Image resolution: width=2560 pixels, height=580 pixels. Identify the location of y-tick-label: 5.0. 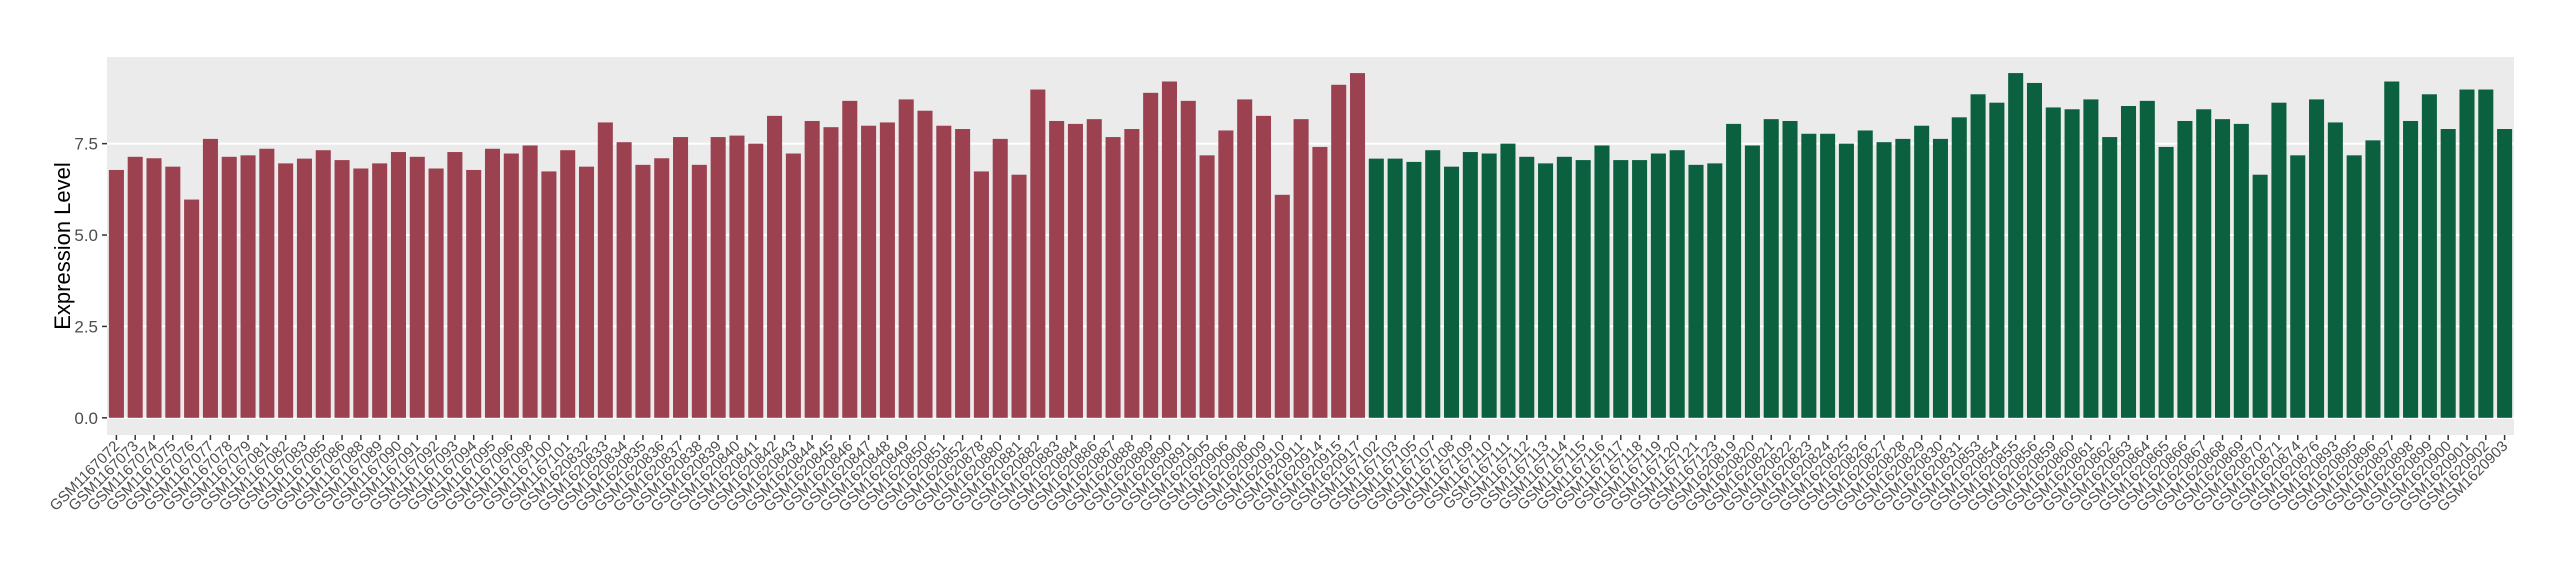
(86, 235).